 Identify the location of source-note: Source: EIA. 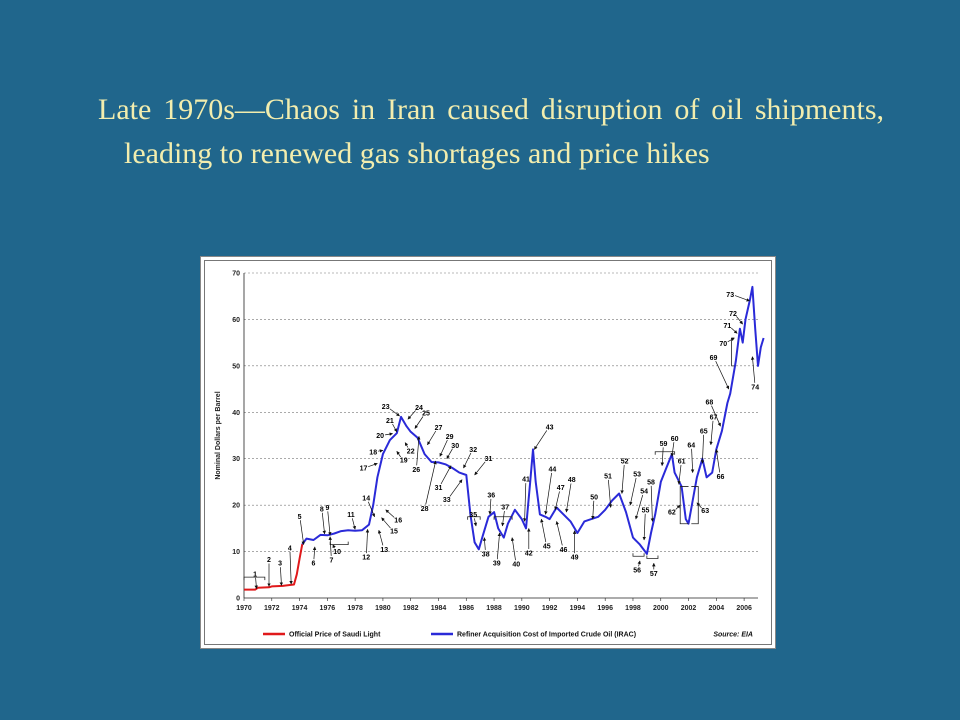
(733, 635).